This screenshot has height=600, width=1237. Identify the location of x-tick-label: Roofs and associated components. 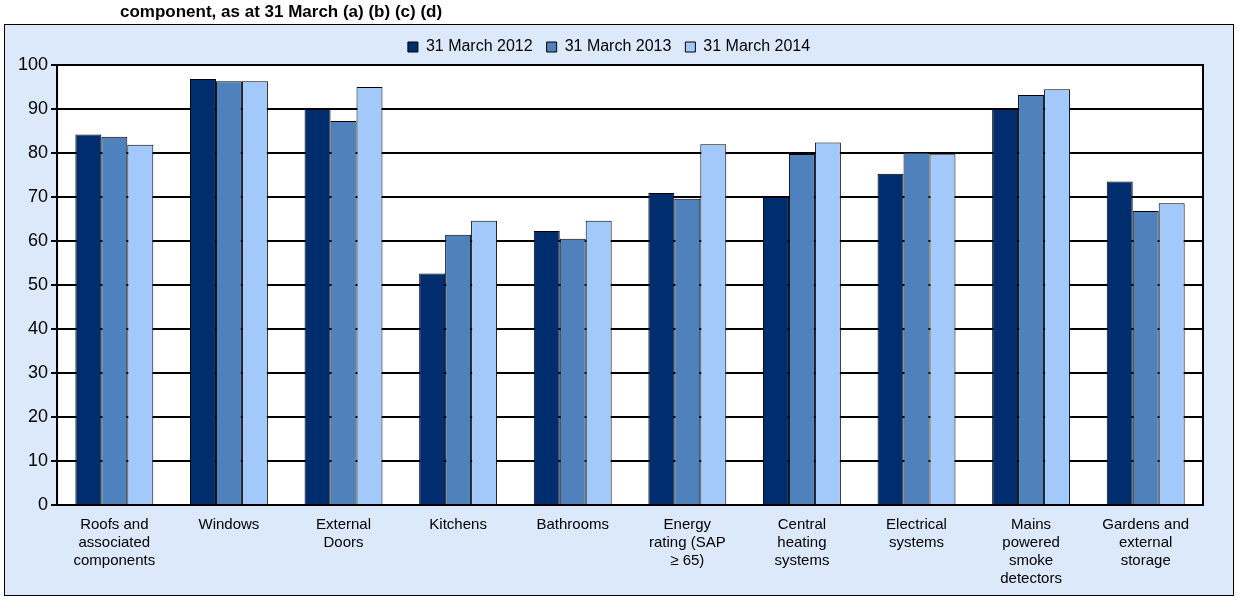
(114, 542).